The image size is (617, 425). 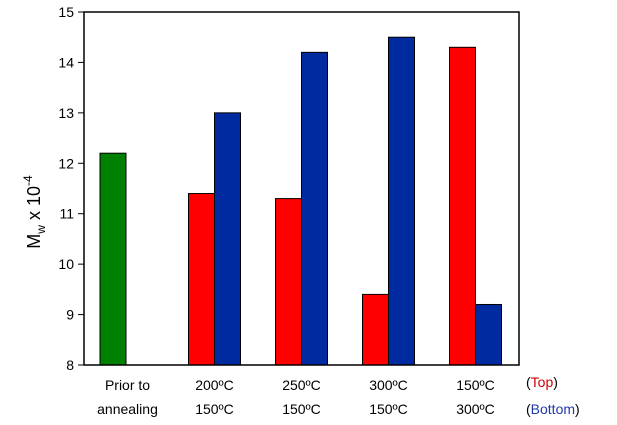 I want to click on x-category-label-1: 300ºC, so click(x=388, y=385).